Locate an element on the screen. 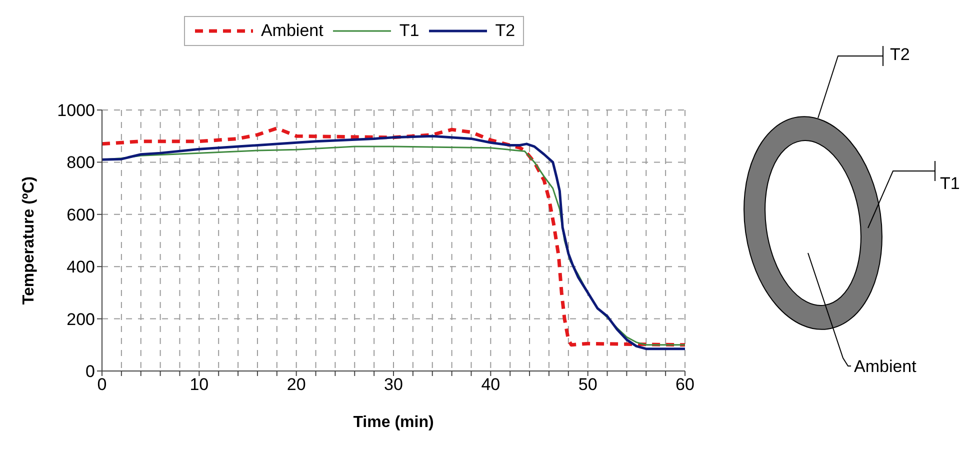 This screenshot has height=451, width=965. x-tick-label: 50 is located at coordinates (588, 384).